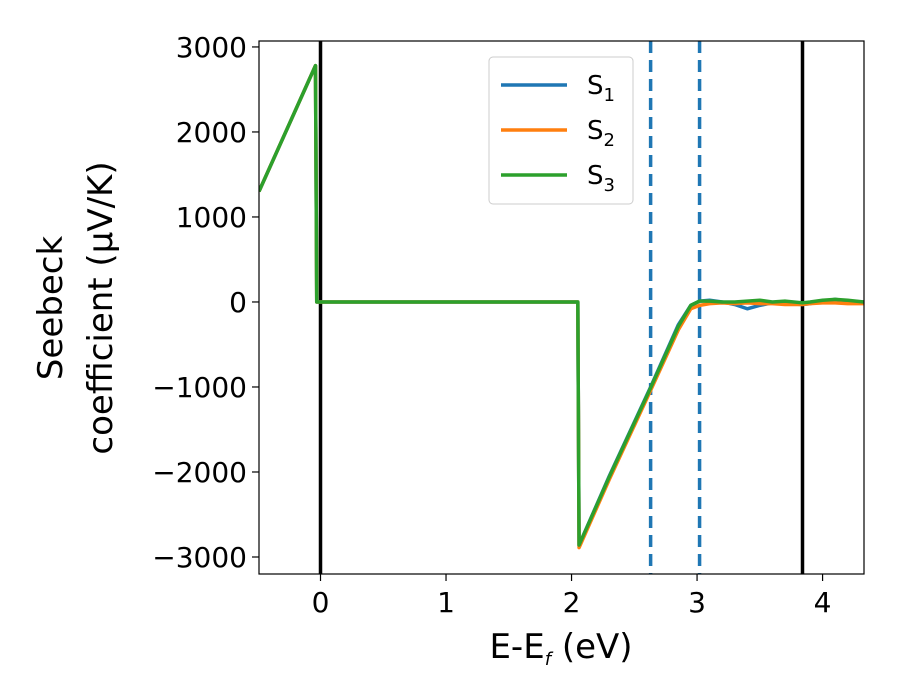 This screenshot has width=900, height=700. Describe the element at coordinates (446, 602) in the screenshot. I see `x-tick-label: 1` at that location.